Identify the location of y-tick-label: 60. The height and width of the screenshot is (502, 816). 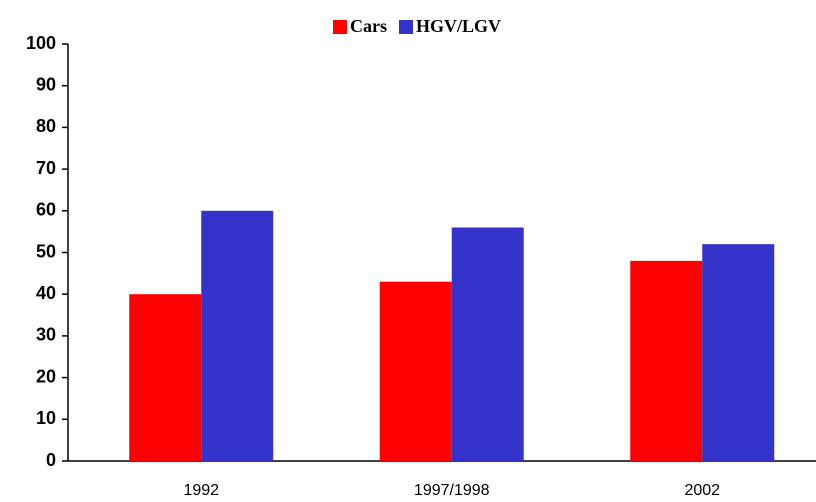
(46, 210).